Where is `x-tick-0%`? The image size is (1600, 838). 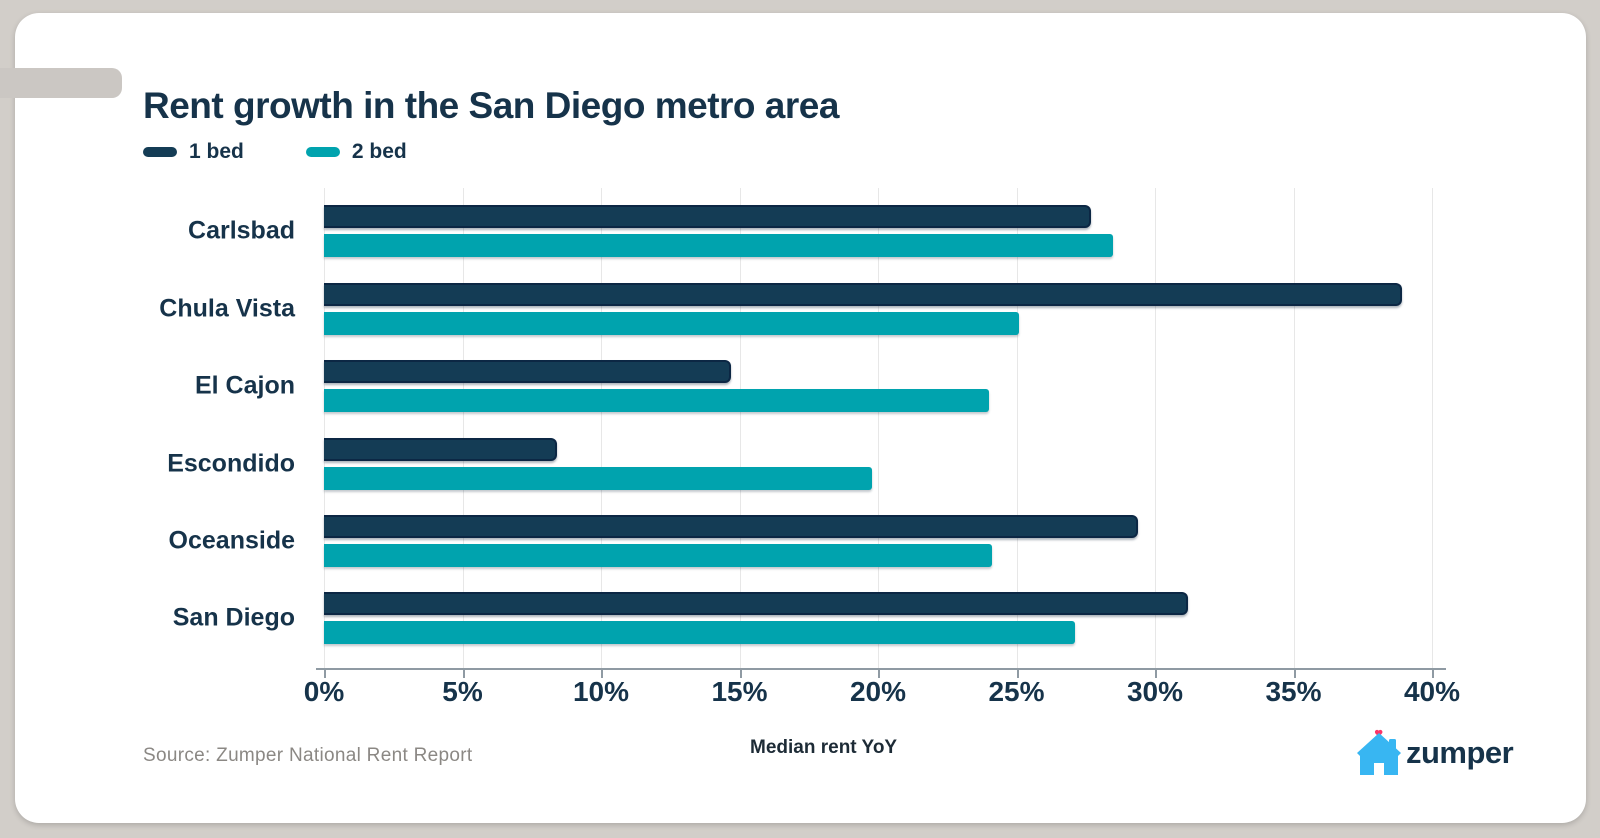 x-tick-0% is located at coordinates (325, 674).